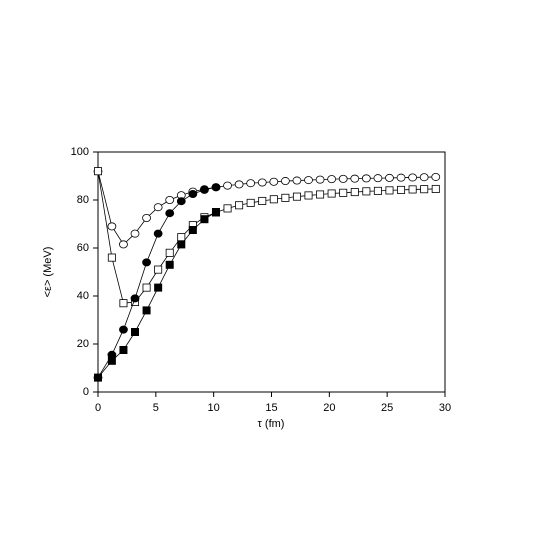  Describe the element at coordinates (48, 272) in the screenshot. I see `y-axis-label: <ε> (MeV)` at that location.